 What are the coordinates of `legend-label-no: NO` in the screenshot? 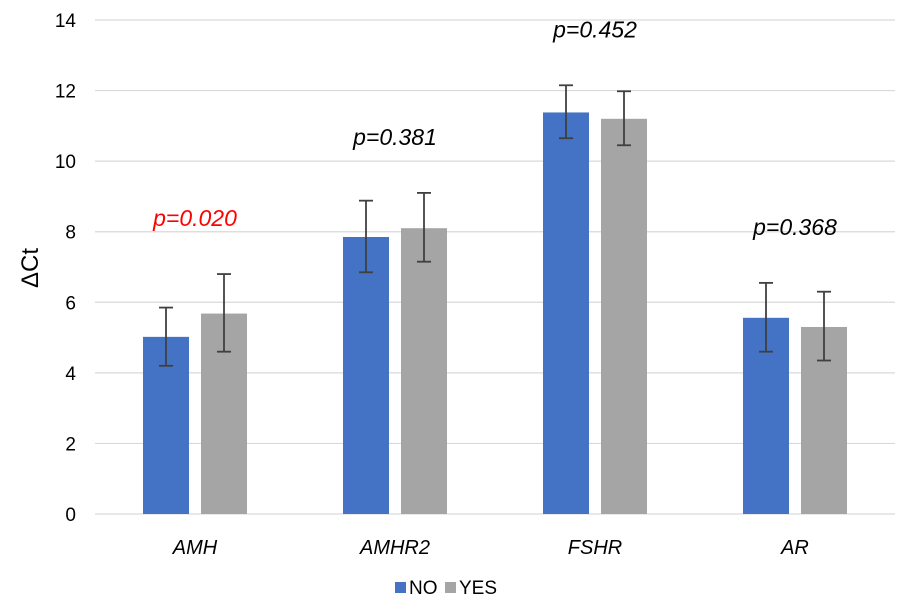 It's located at (423, 588).